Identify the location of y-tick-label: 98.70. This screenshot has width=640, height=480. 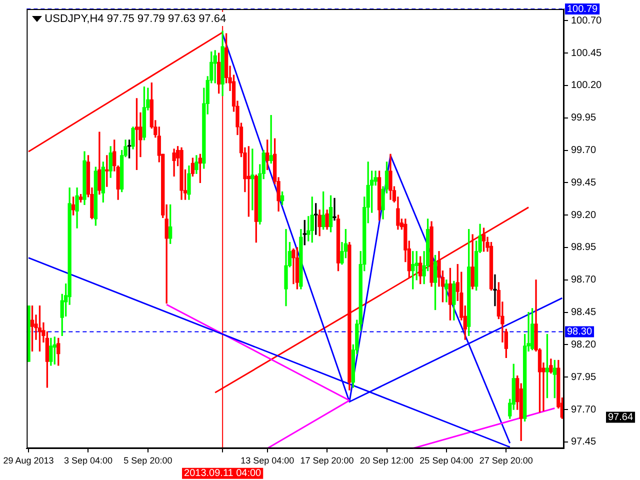
(583, 280).